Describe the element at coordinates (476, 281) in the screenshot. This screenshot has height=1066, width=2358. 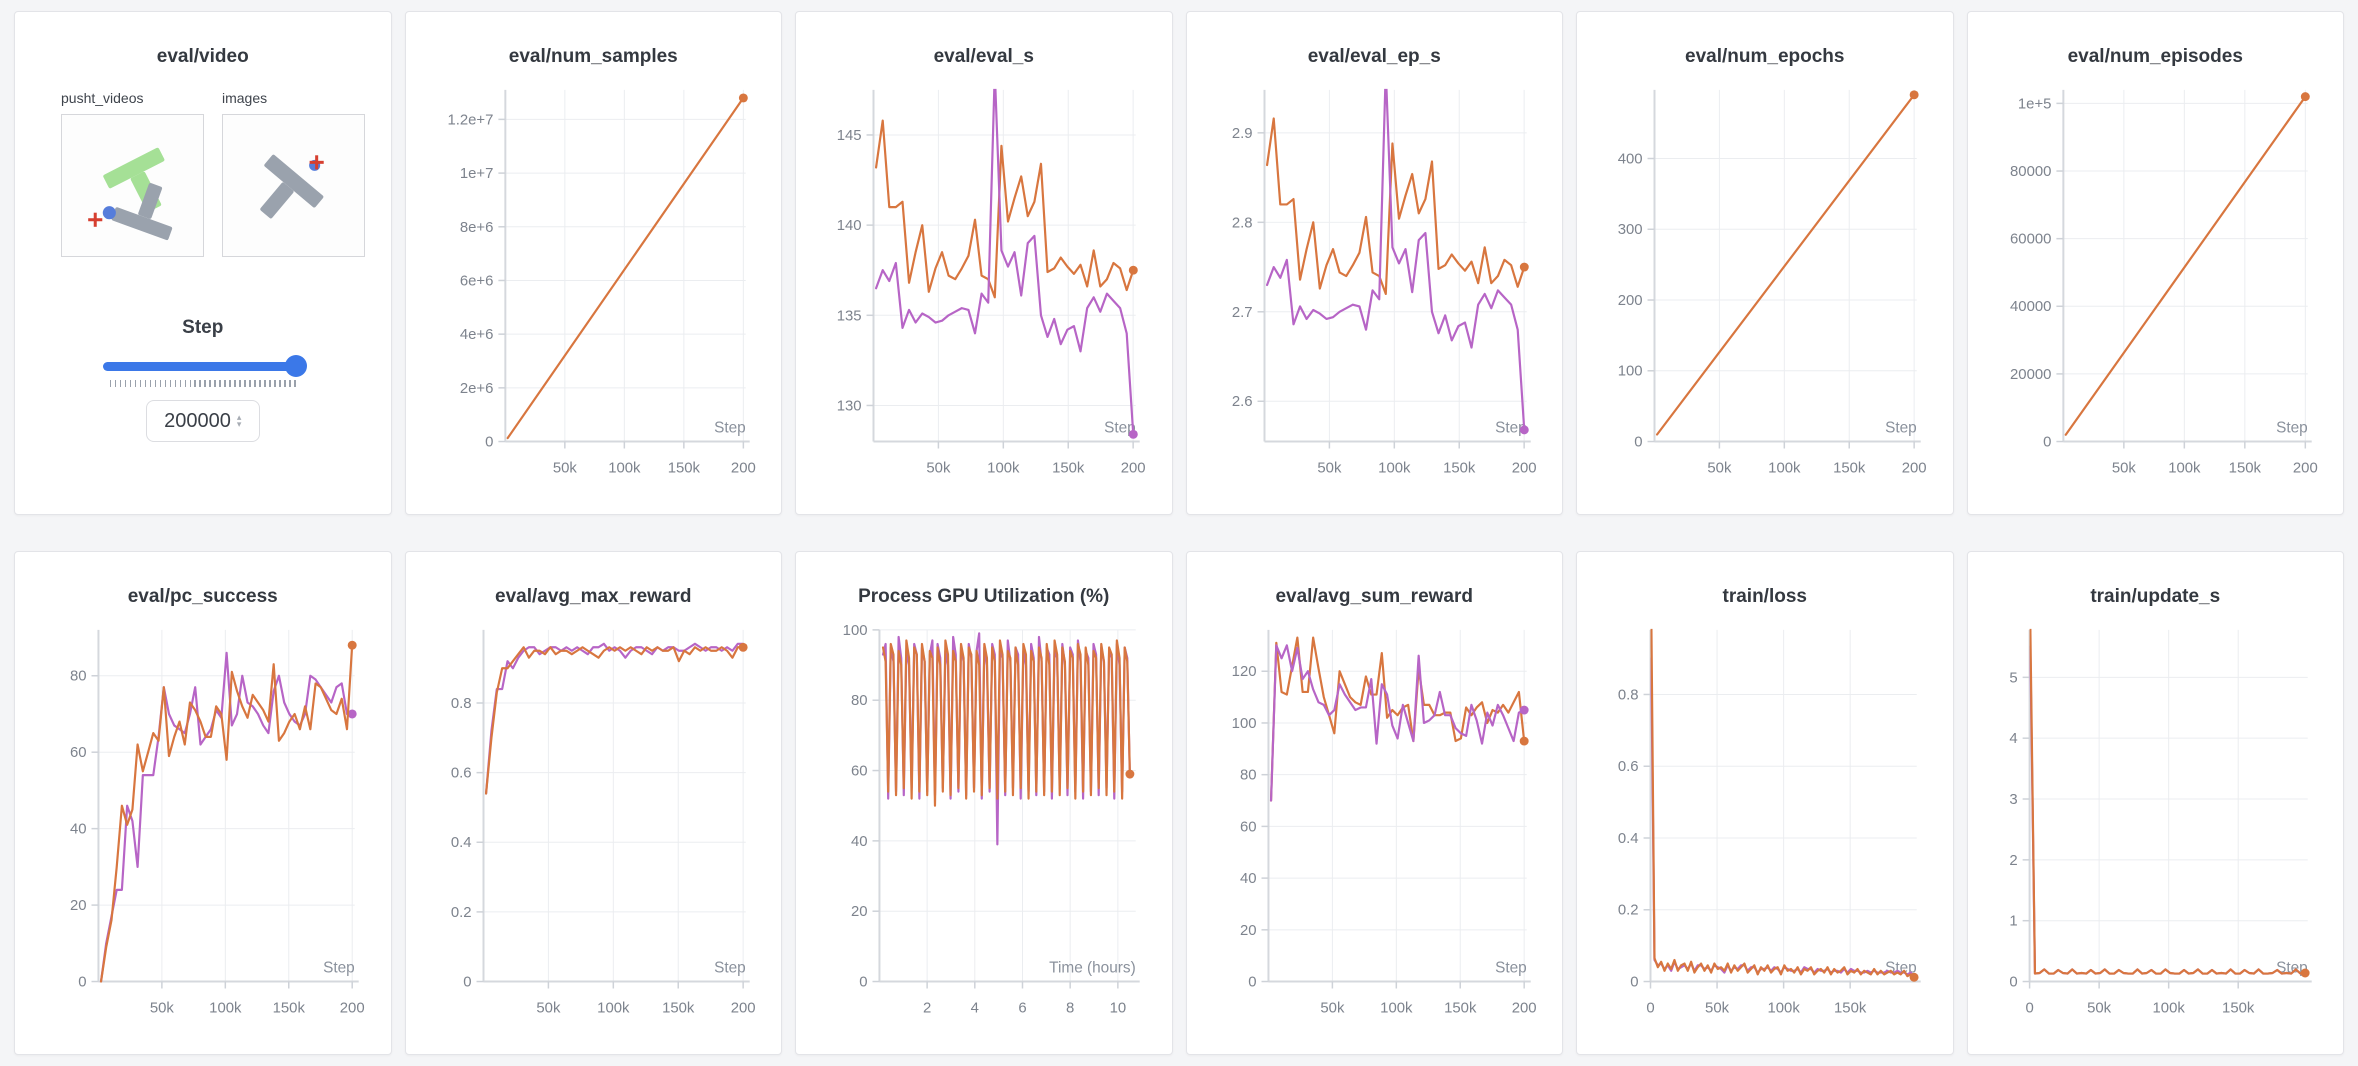
I see `y-tick-label: 6e+6` at that location.